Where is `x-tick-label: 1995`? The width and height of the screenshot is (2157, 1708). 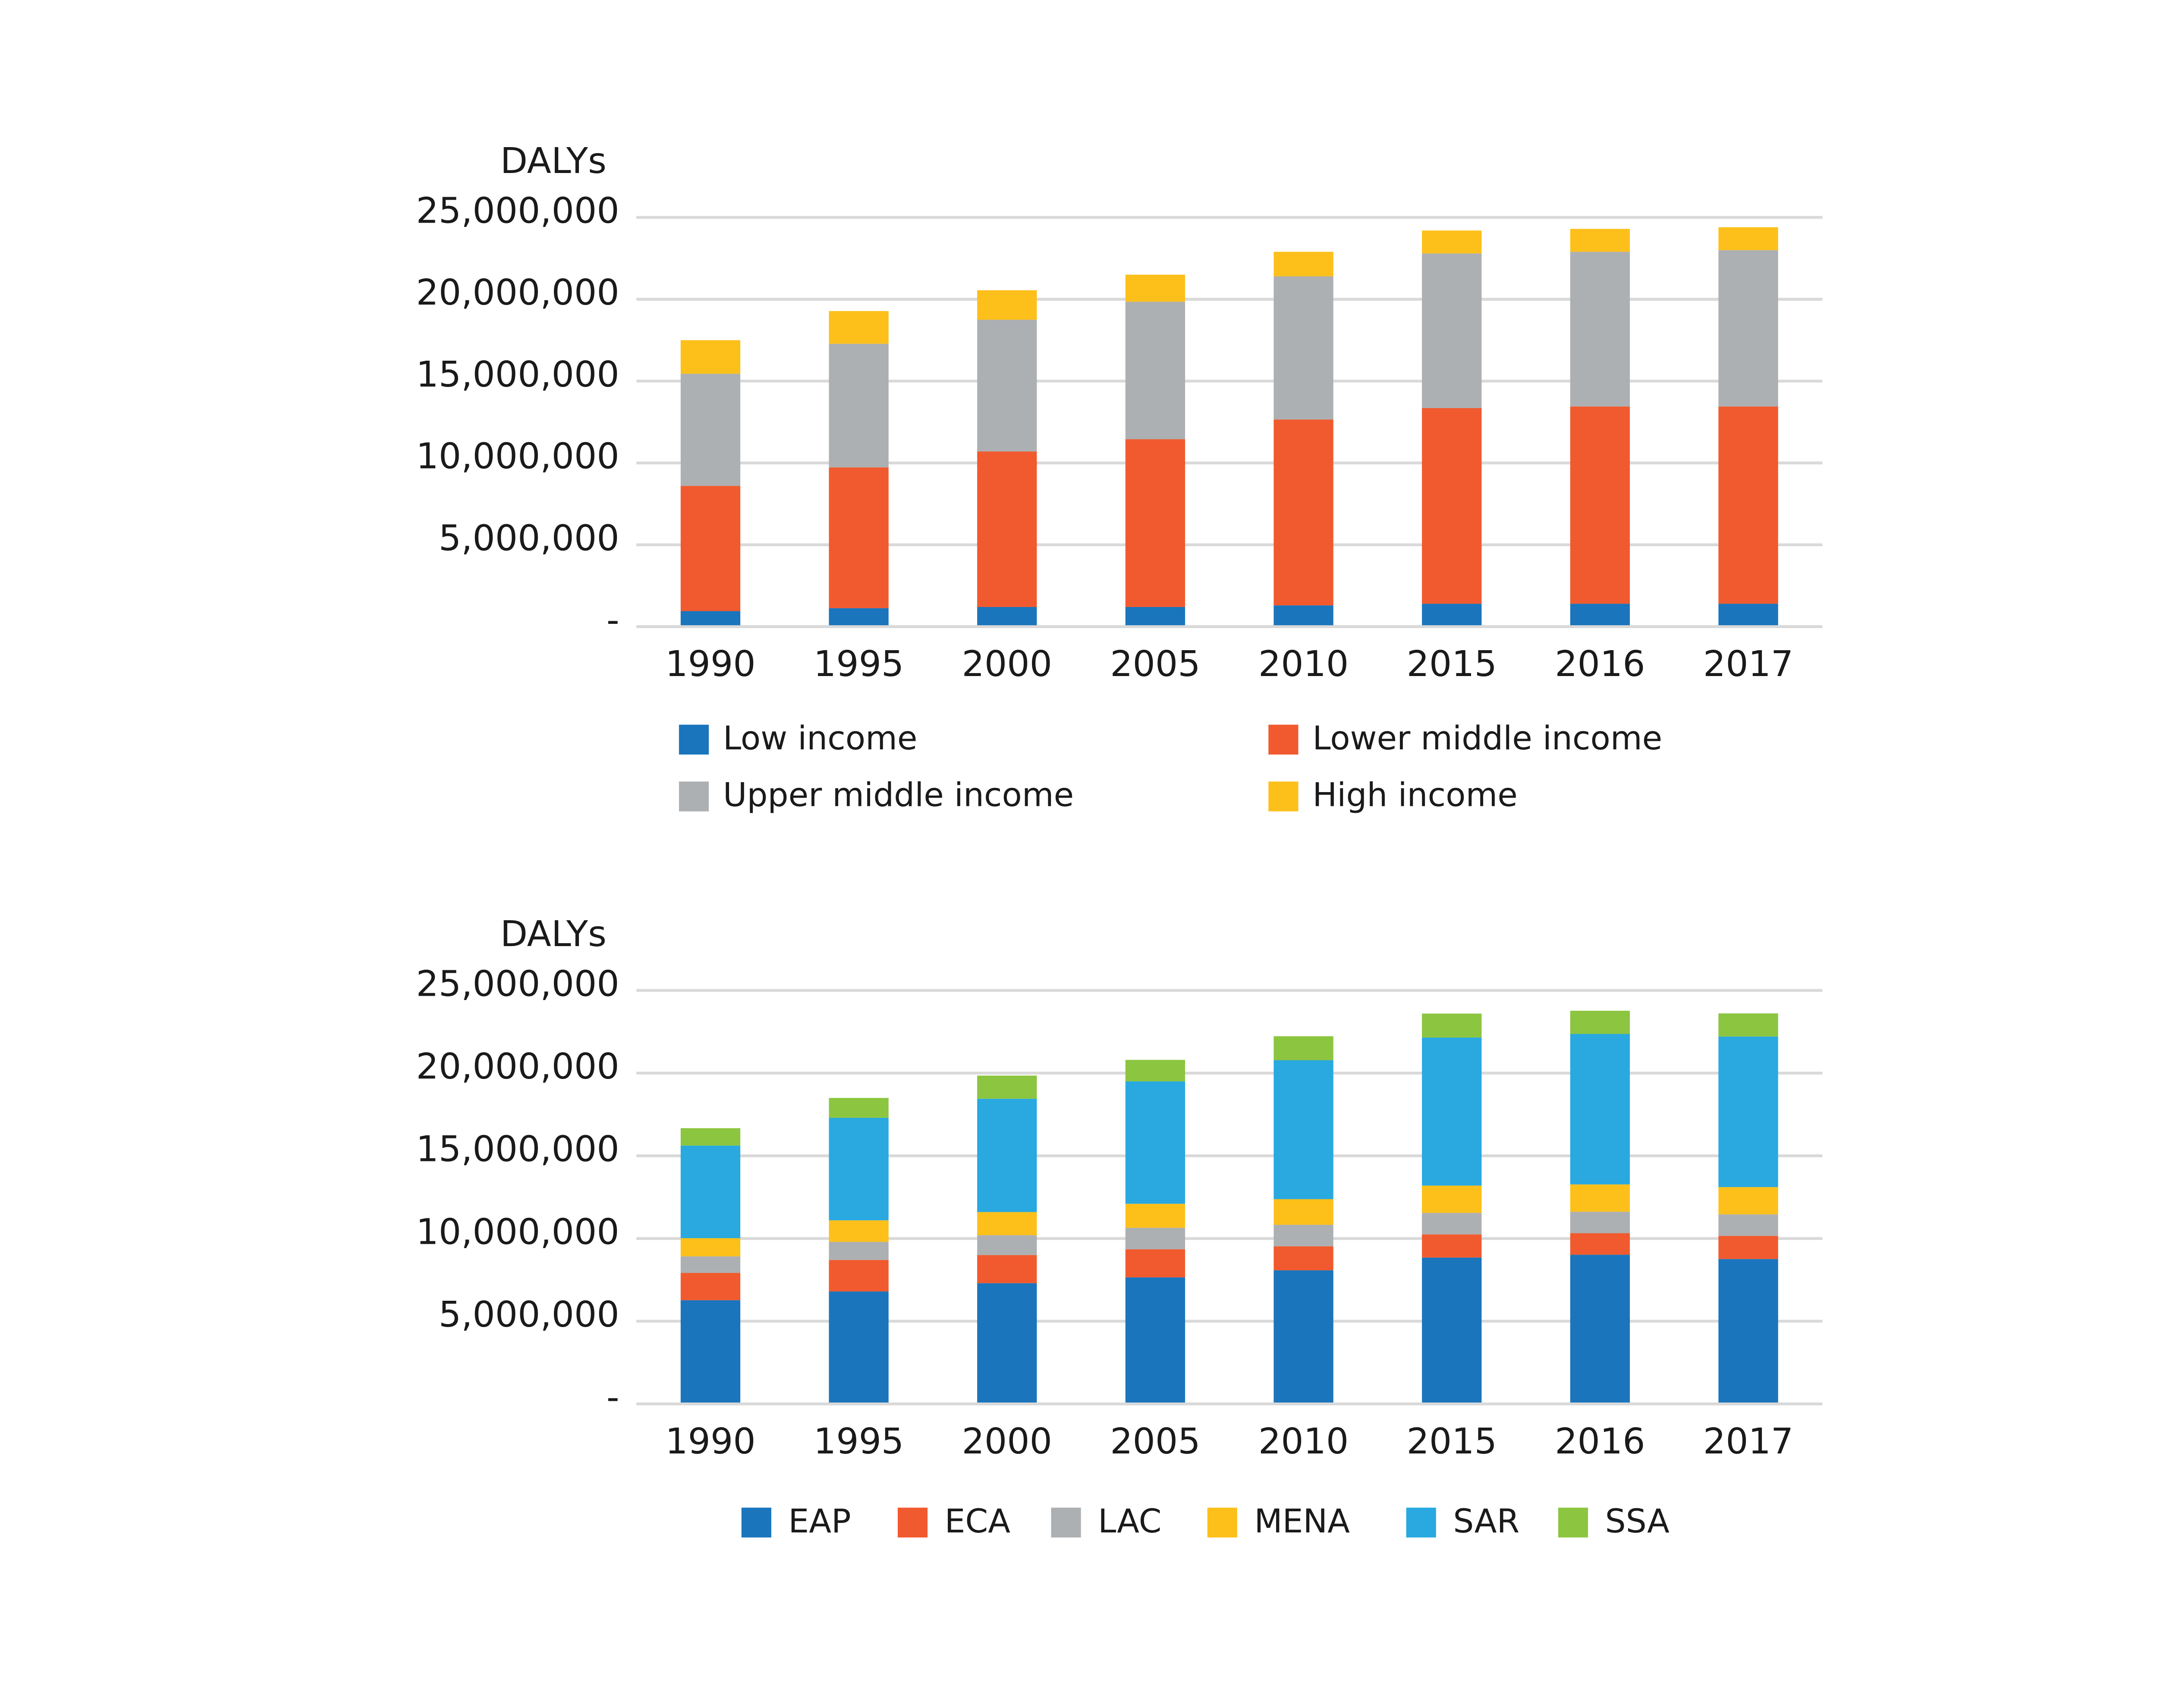 x-tick-label: 1995 is located at coordinates (859, 1441).